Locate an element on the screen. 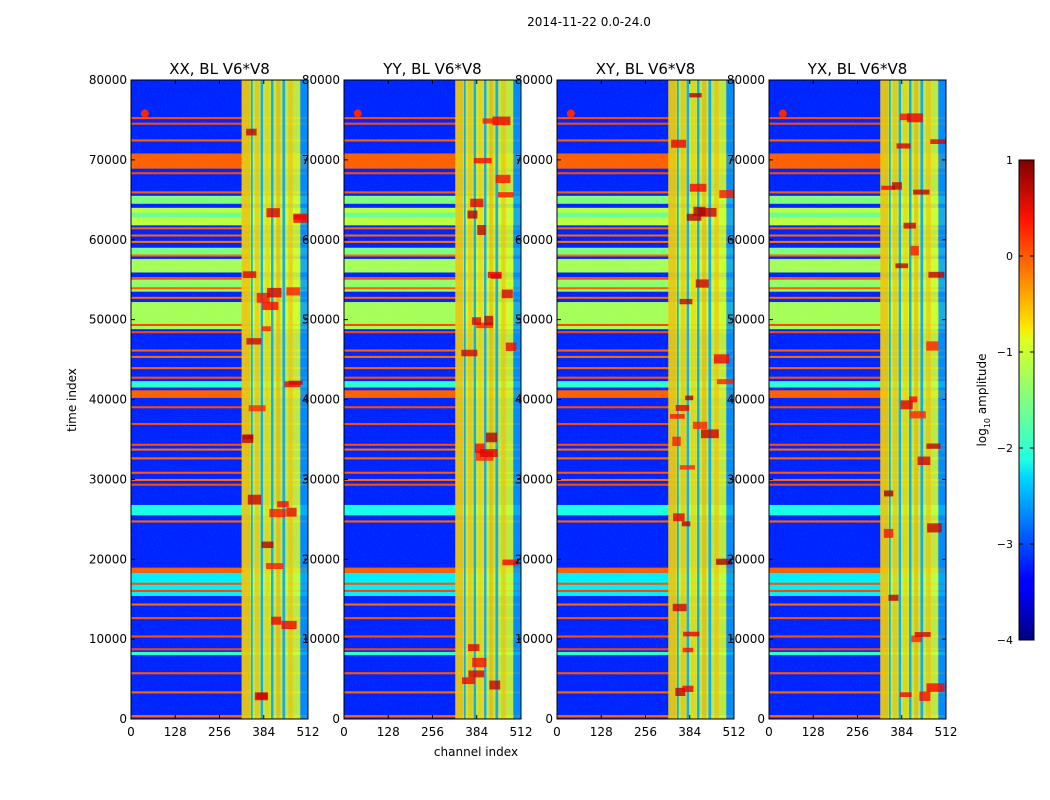 This screenshot has height=800, width=1050. colorbar-label-subscript: 10 is located at coordinates (987, 423).